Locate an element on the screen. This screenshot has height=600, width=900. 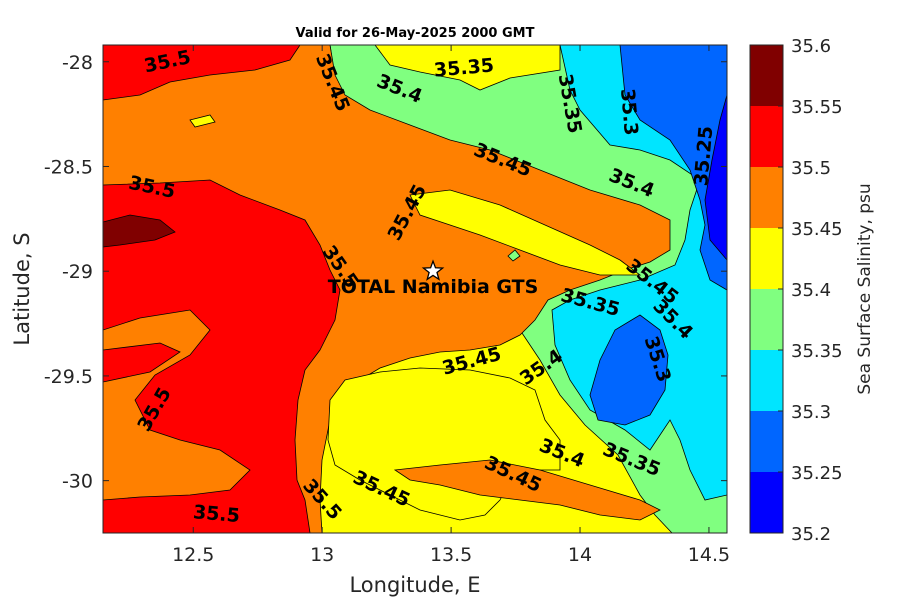
y-tick-label: -29 is located at coordinates (77, 272).